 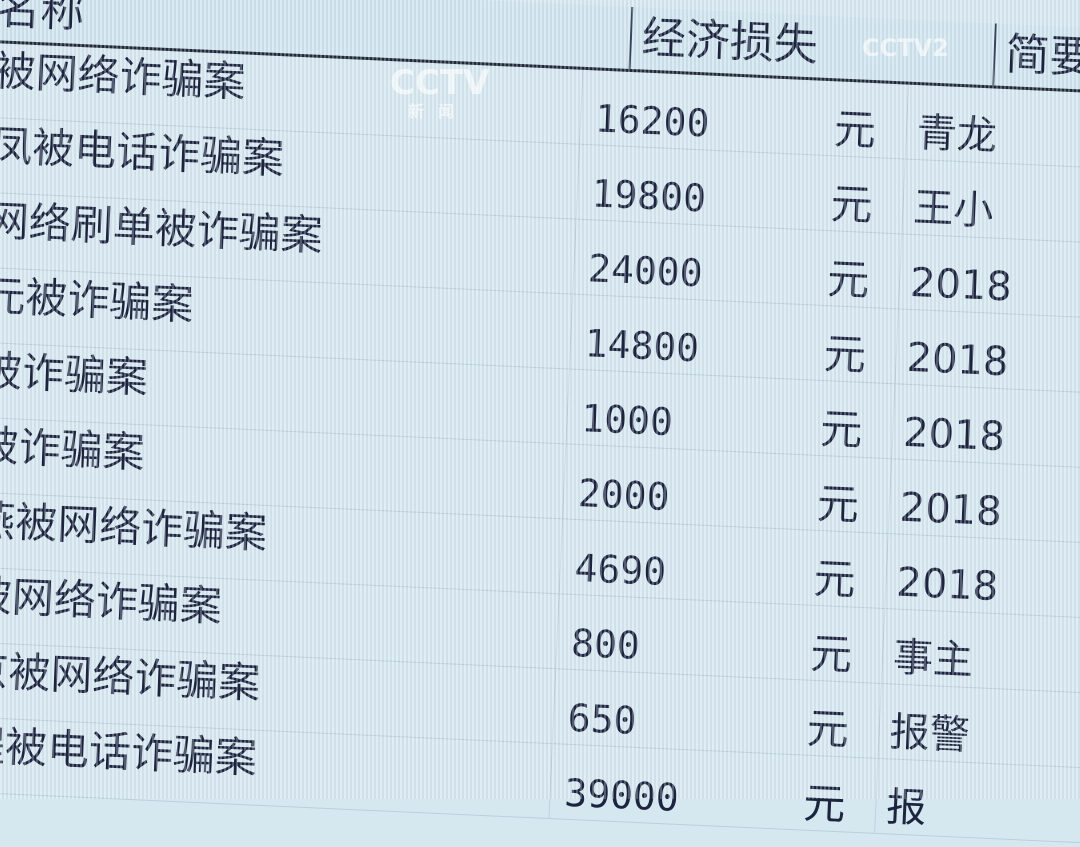 What do you see at coordinates (929, 734) in the screenshot?
I see `summary-cell: 报警` at bounding box center [929, 734].